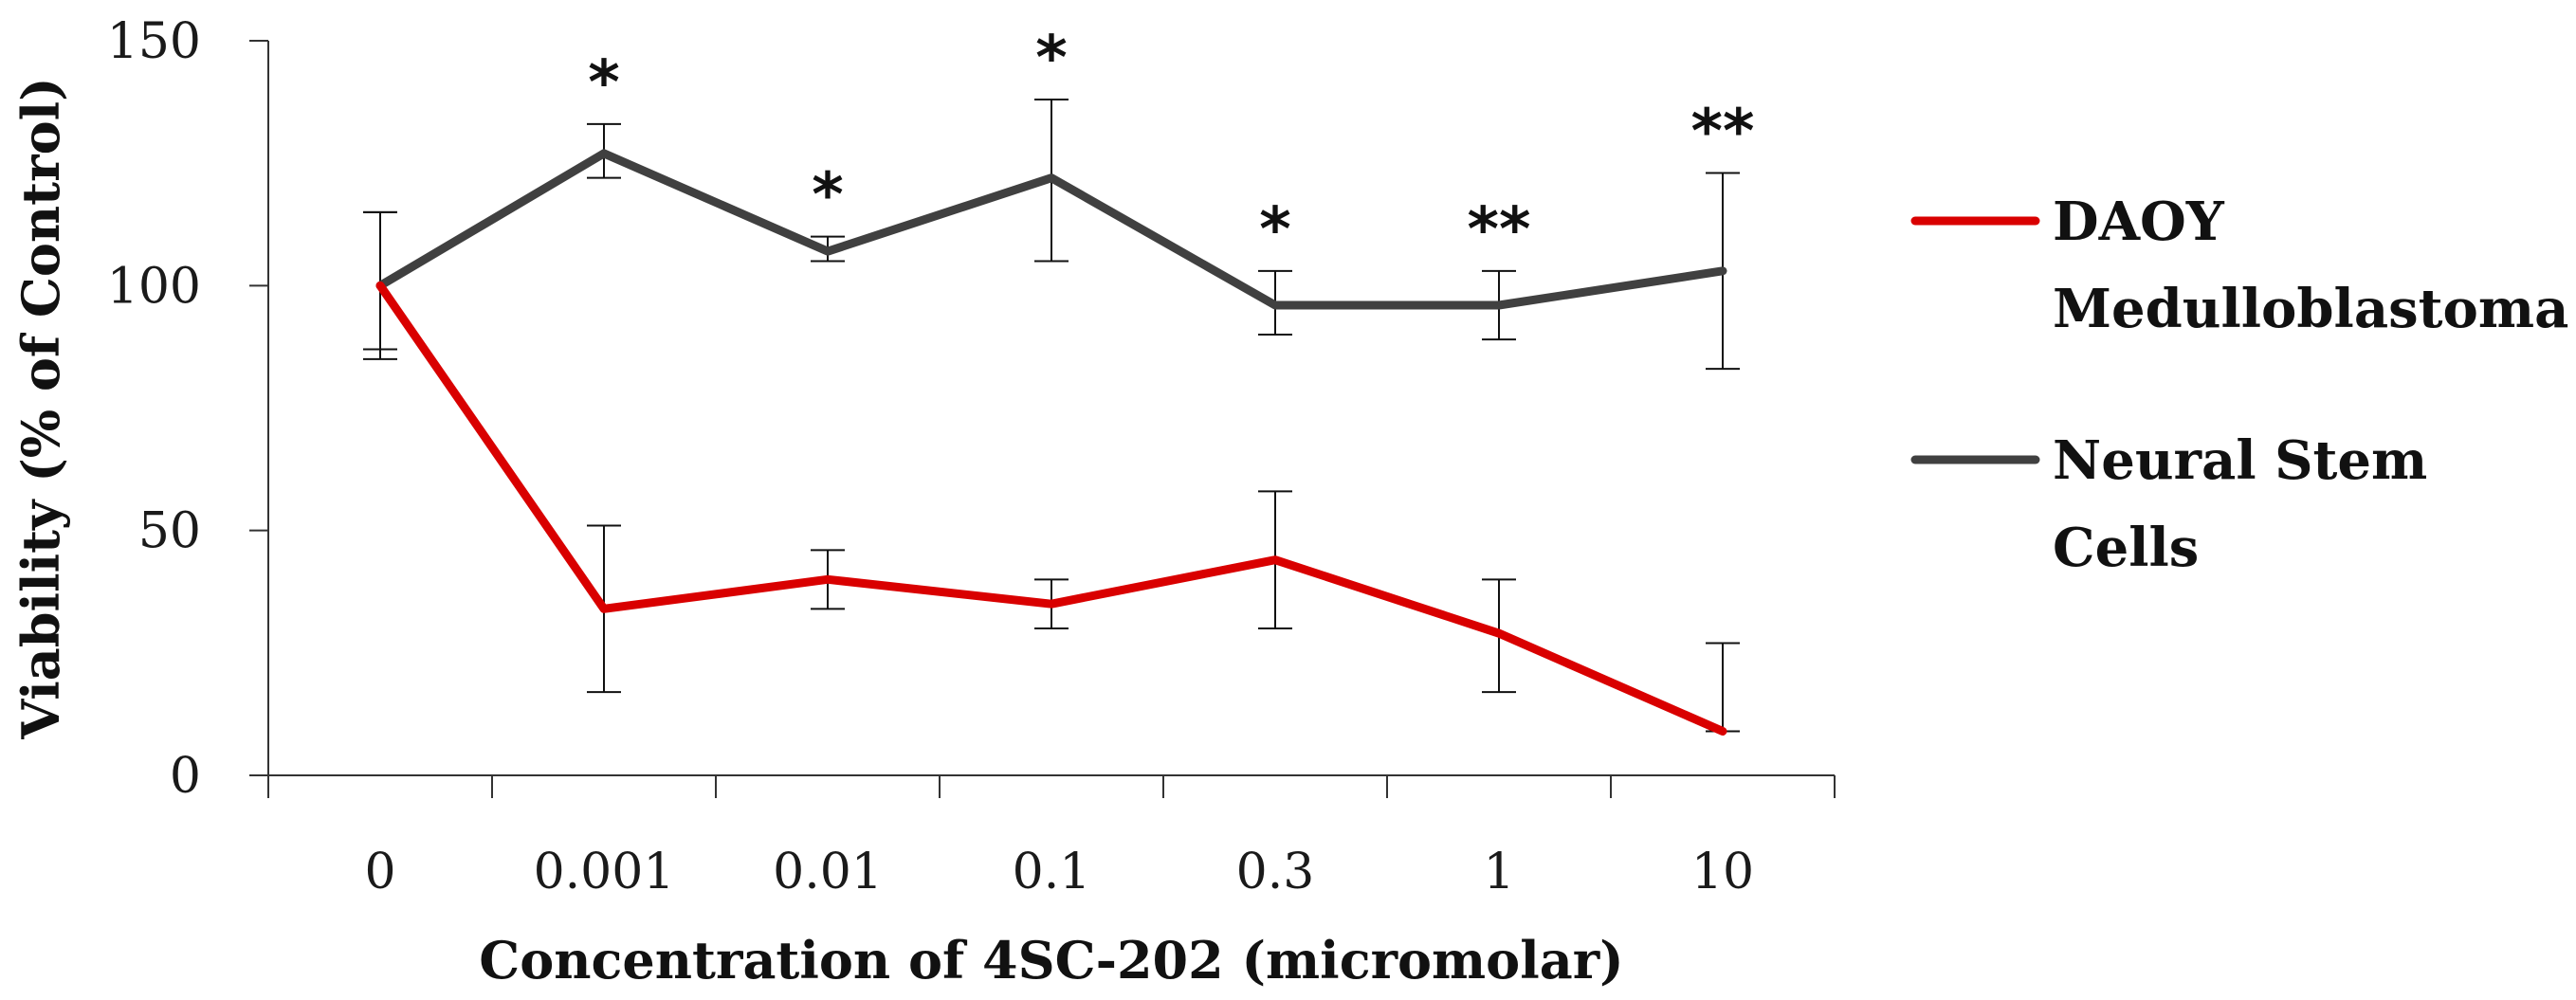 This screenshot has width=2576, height=1000. I want to click on x-axis-title: Concentration of 4SC-202 (micromolar), so click(1051, 960).